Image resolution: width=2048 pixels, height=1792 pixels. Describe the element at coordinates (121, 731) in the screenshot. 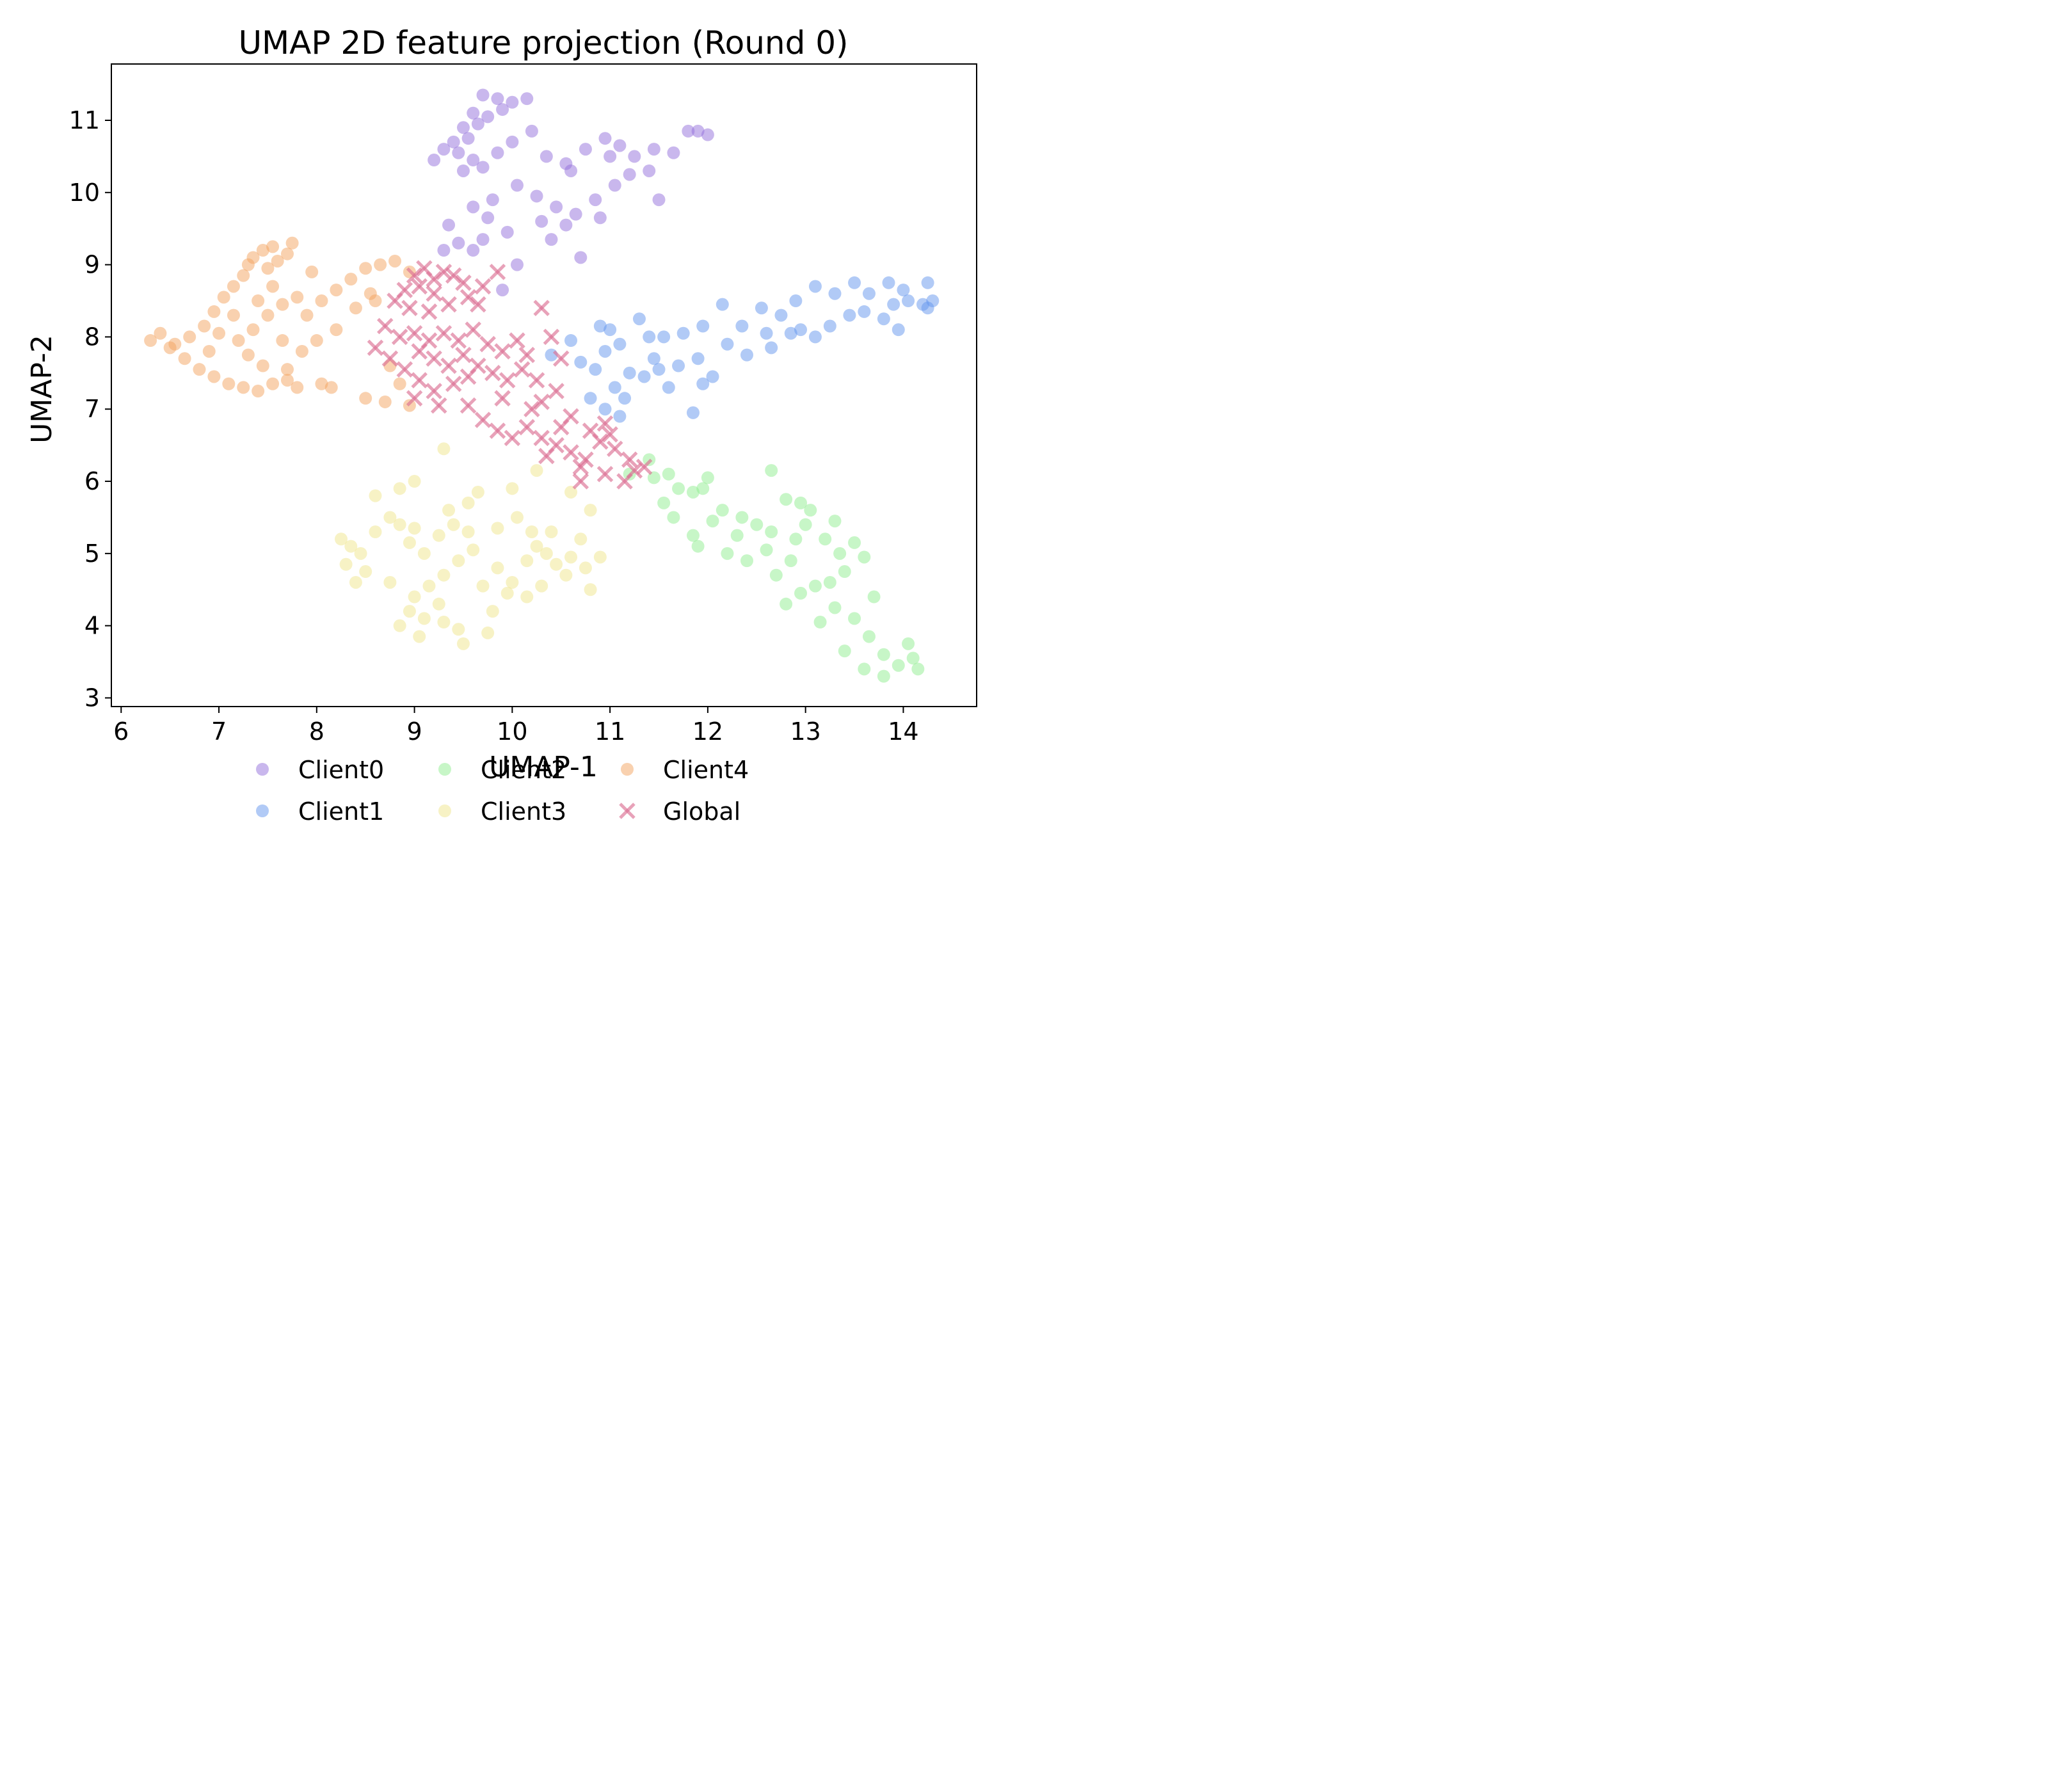

I see `x-tick-label: 6` at that location.